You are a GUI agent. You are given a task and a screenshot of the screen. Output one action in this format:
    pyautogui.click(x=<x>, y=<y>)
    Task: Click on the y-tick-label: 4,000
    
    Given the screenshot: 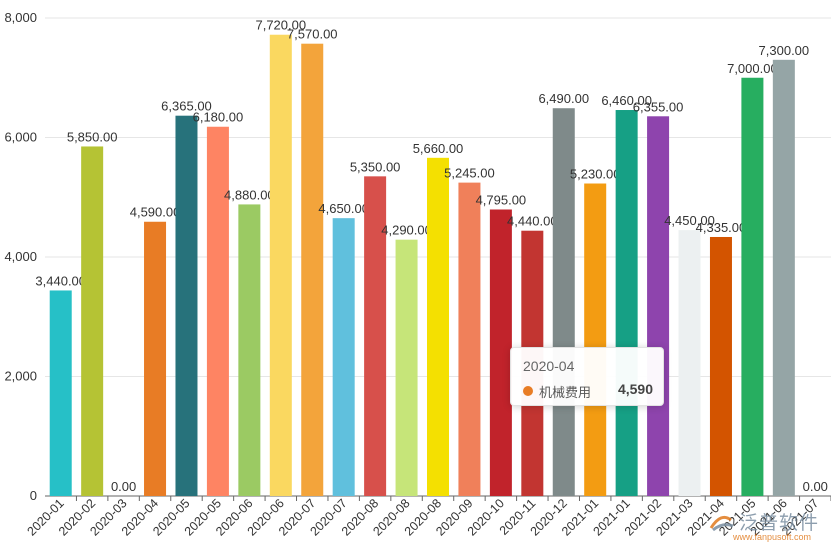 What is the action you would take?
    pyautogui.click(x=20, y=256)
    